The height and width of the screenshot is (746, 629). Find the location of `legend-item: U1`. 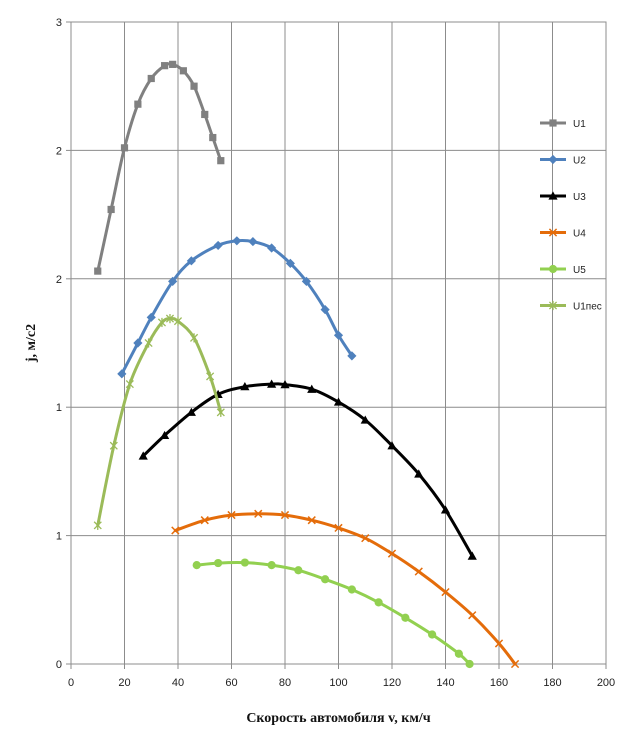

legend-item: U1 is located at coordinates (563, 124).